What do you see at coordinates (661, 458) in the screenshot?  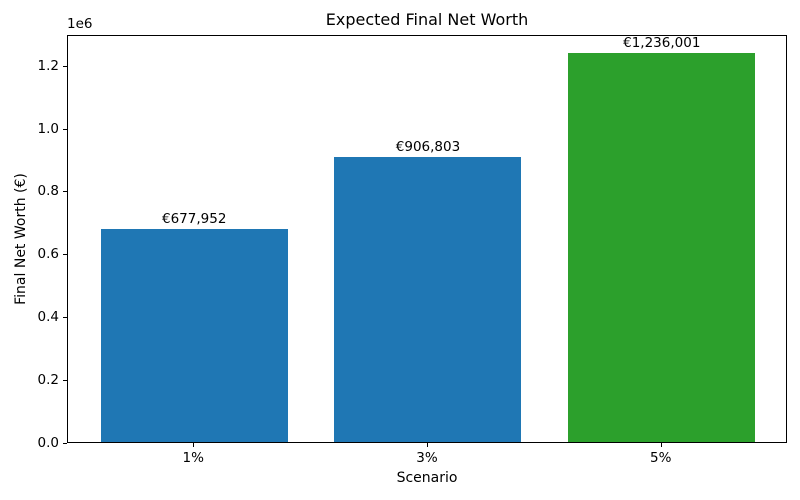 I see `x-tick-label: 5%` at bounding box center [661, 458].